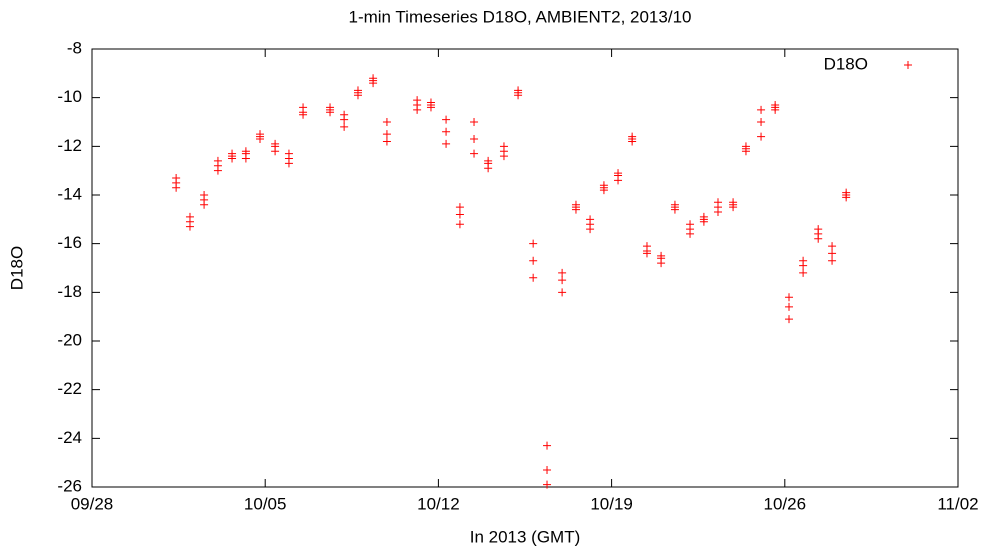  What do you see at coordinates (520, 16) in the screenshot?
I see `chart-title: 1-min Timeseries D18O, AMBIENT2, 2013/10` at bounding box center [520, 16].